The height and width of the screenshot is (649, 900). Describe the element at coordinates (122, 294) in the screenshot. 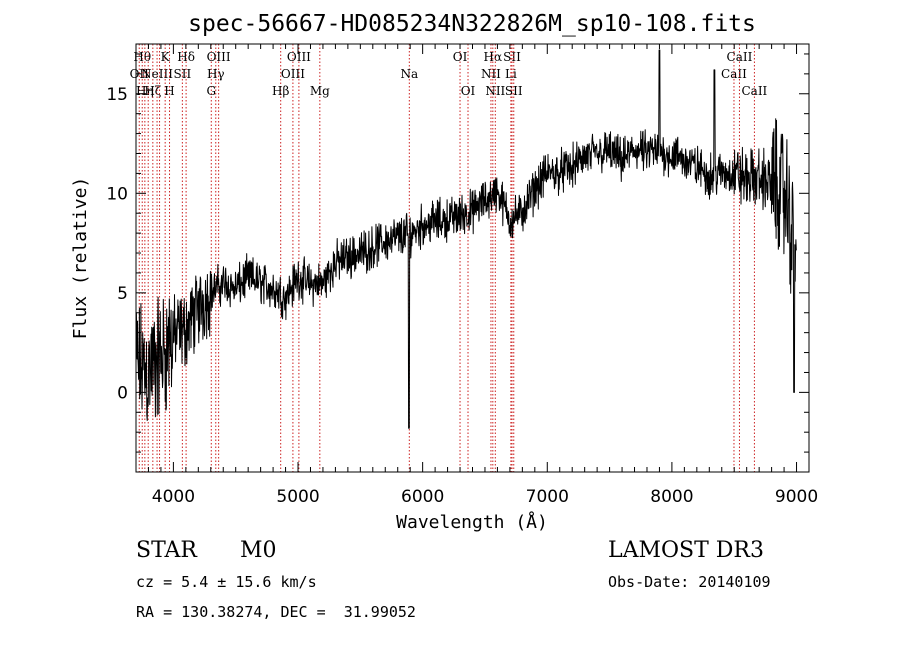

I see `y-tick-label: 5` at that location.